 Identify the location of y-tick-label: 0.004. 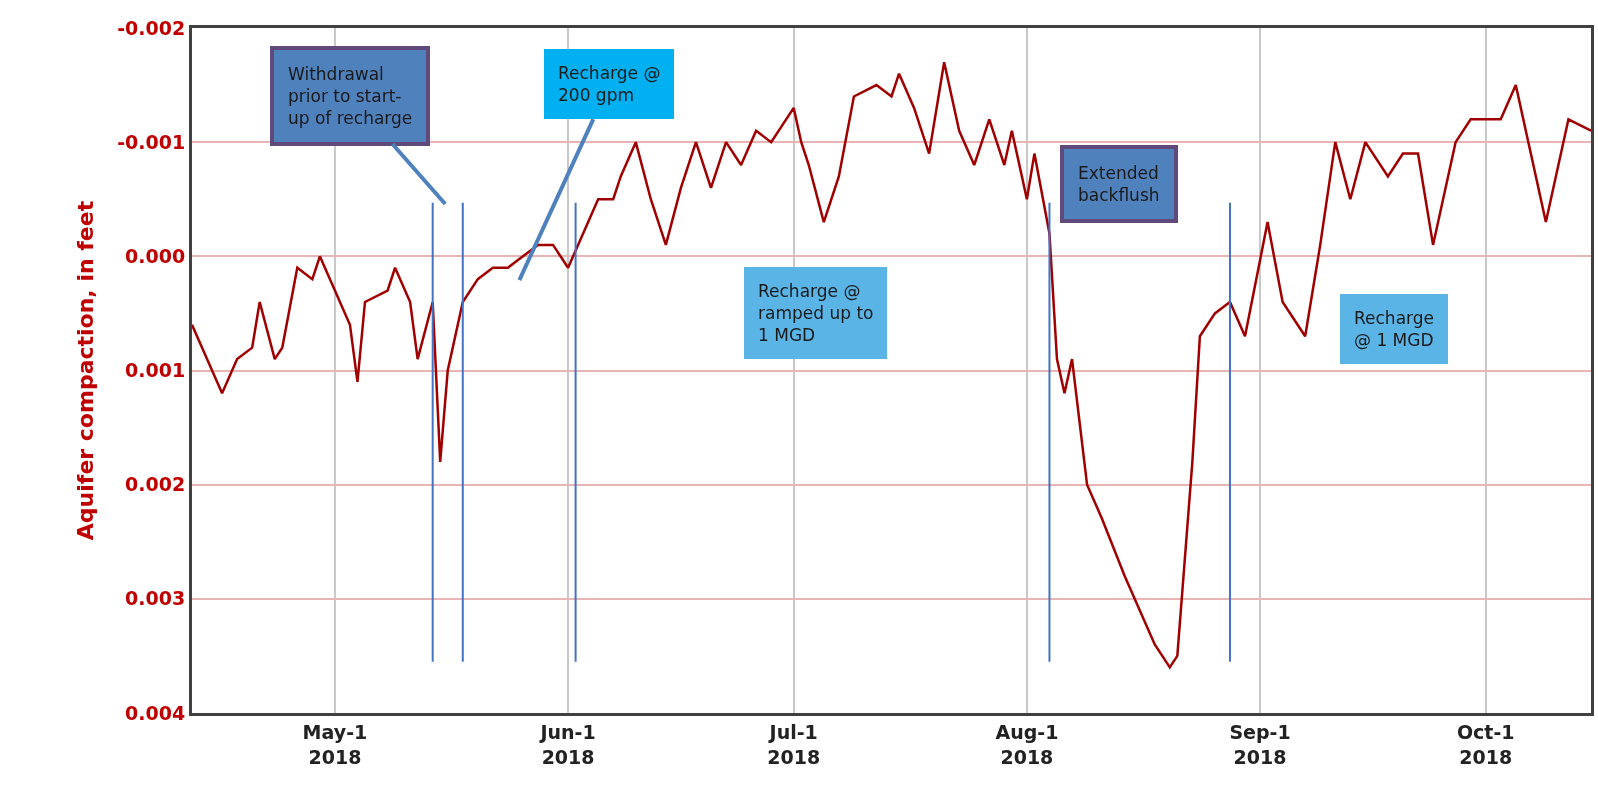
(155, 712).